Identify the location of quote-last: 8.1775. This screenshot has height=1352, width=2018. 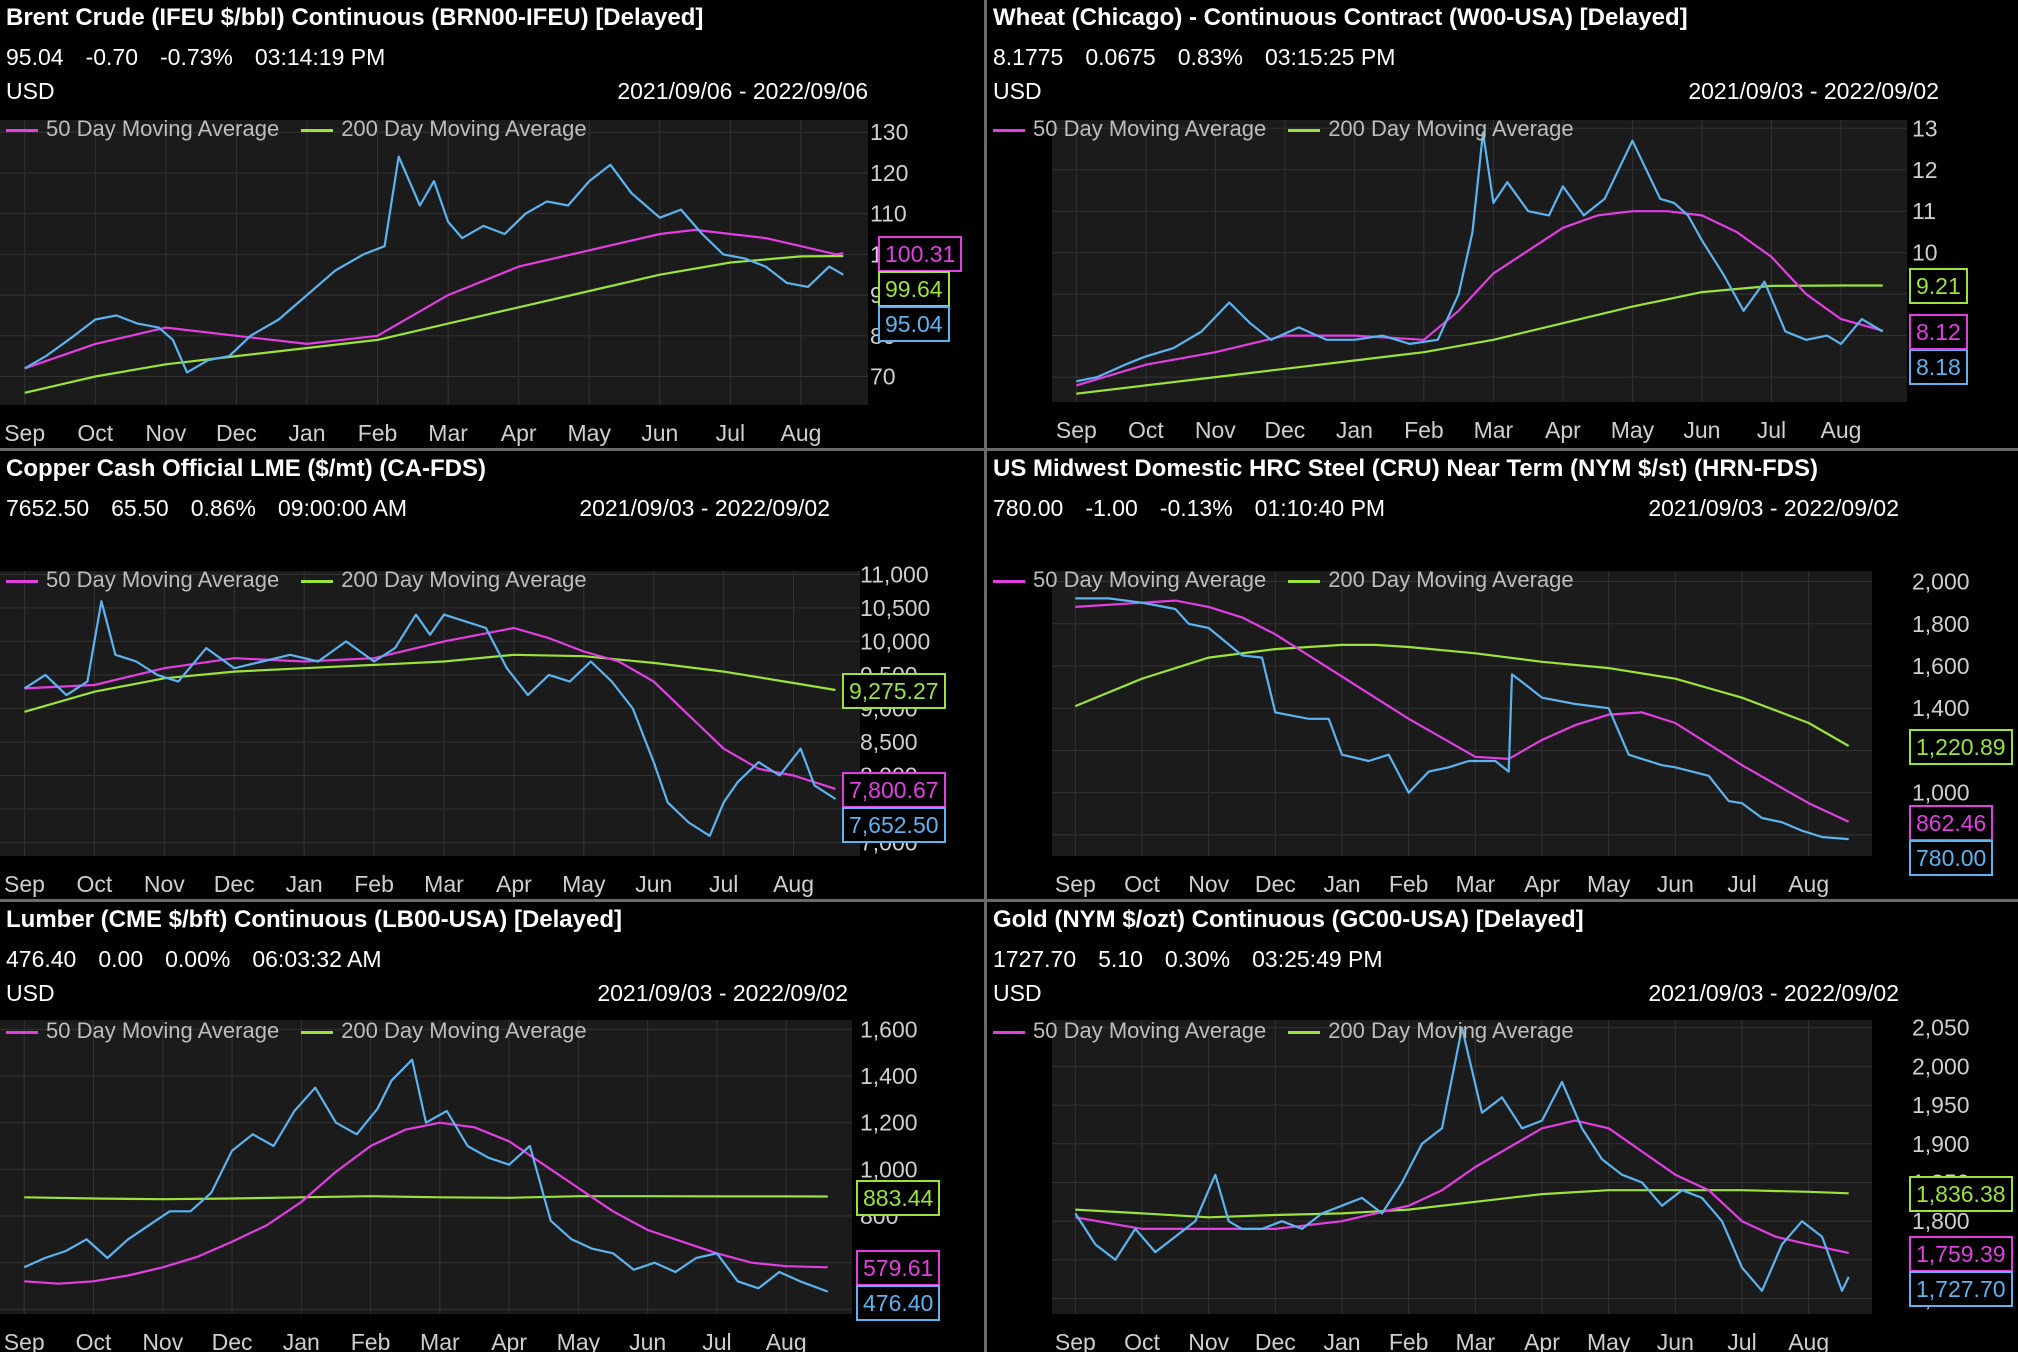
(1028, 57).